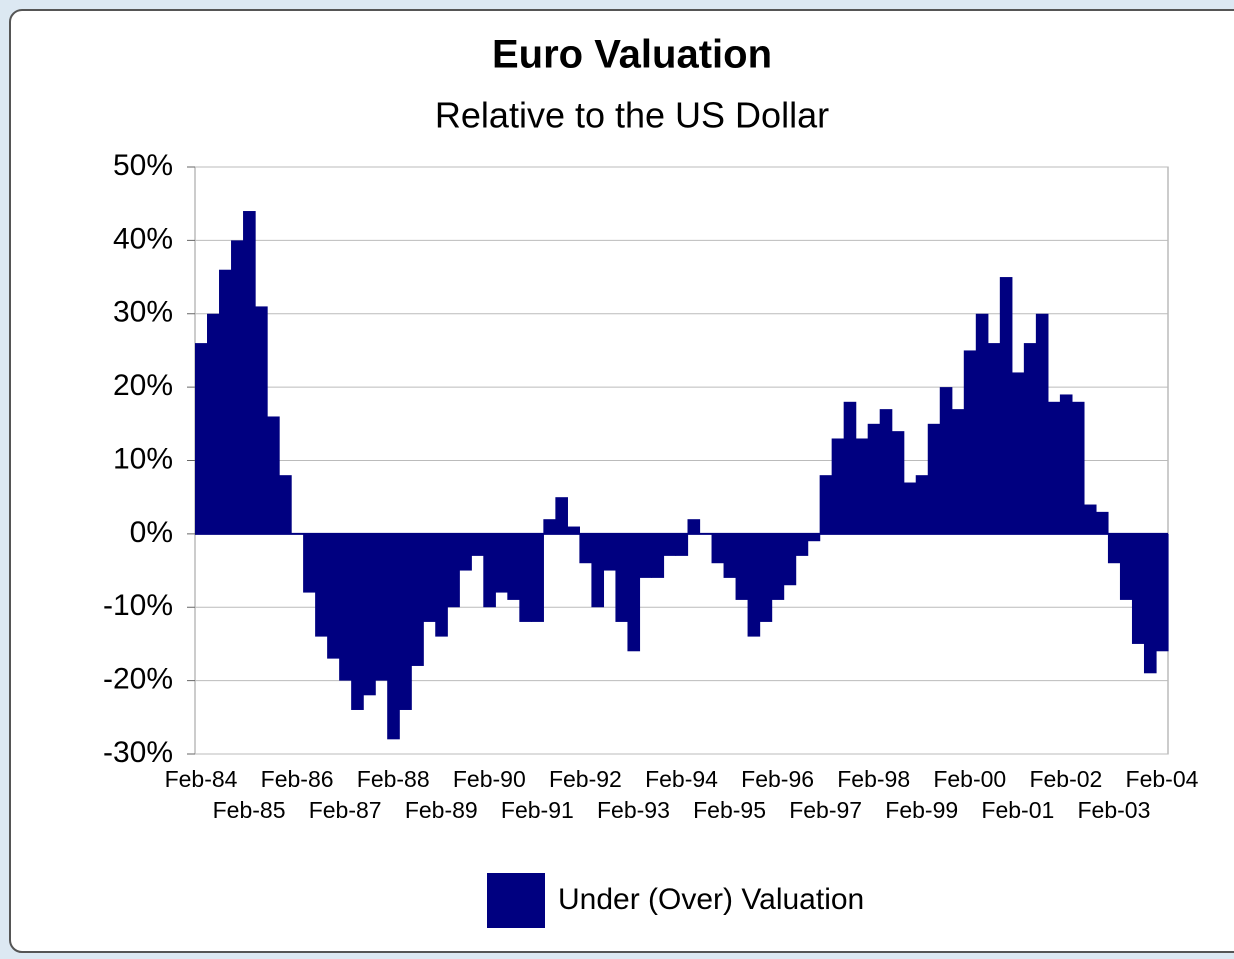  I want to click on legend-swatch, so click(516, 900).